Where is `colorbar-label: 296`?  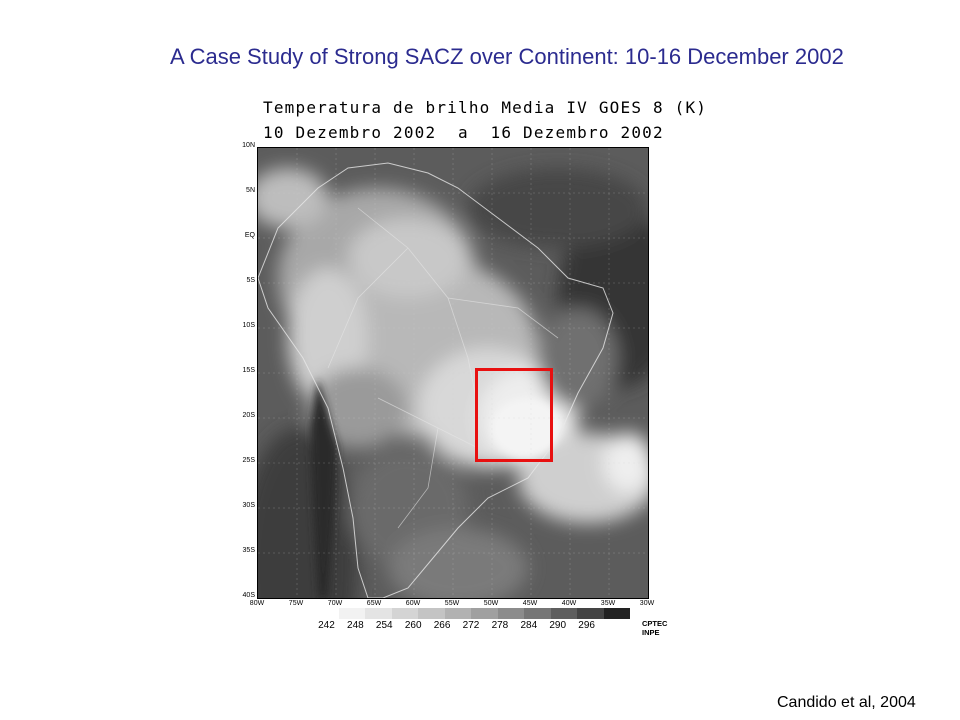 colorbar-label: 296 is located at coordinates (586, 625).